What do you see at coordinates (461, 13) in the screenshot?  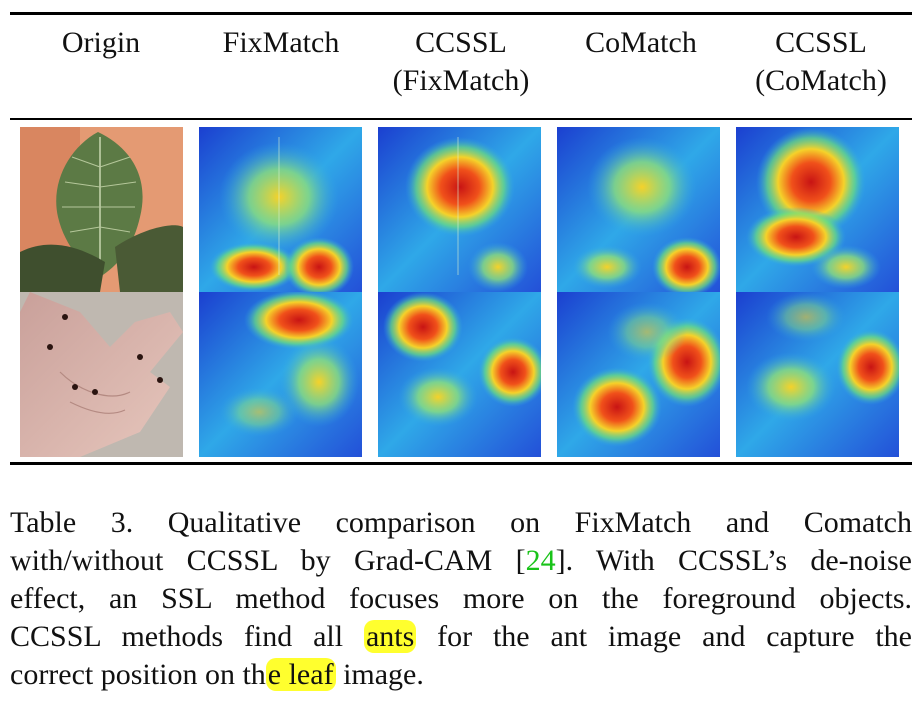 I see `table-top-rule` at bounding box center [461, 13].